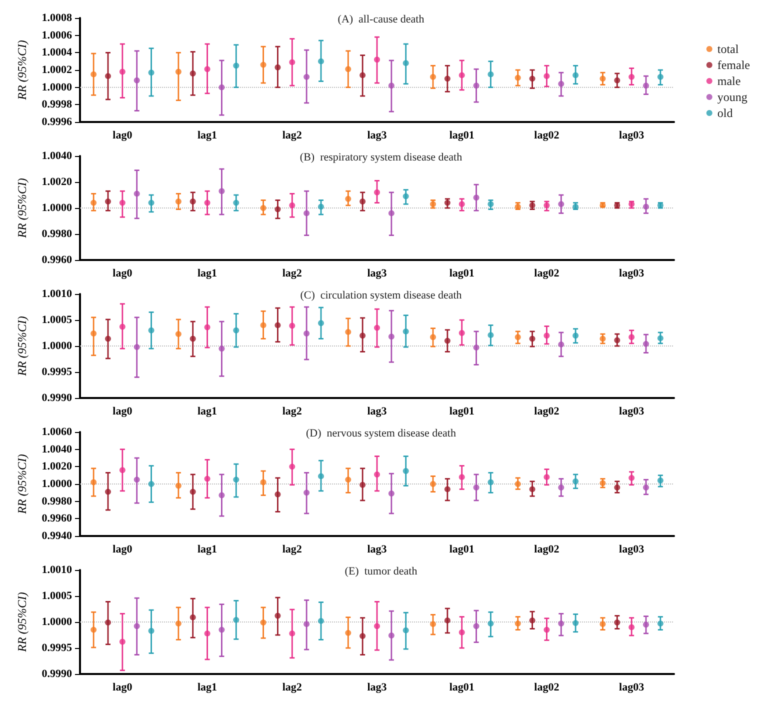 The image size is (767, 708). What do you see at coordinates (57, 18) in the screenshot?
I see `y-tick-label: 1.0008` at bounding box center [57, 18].